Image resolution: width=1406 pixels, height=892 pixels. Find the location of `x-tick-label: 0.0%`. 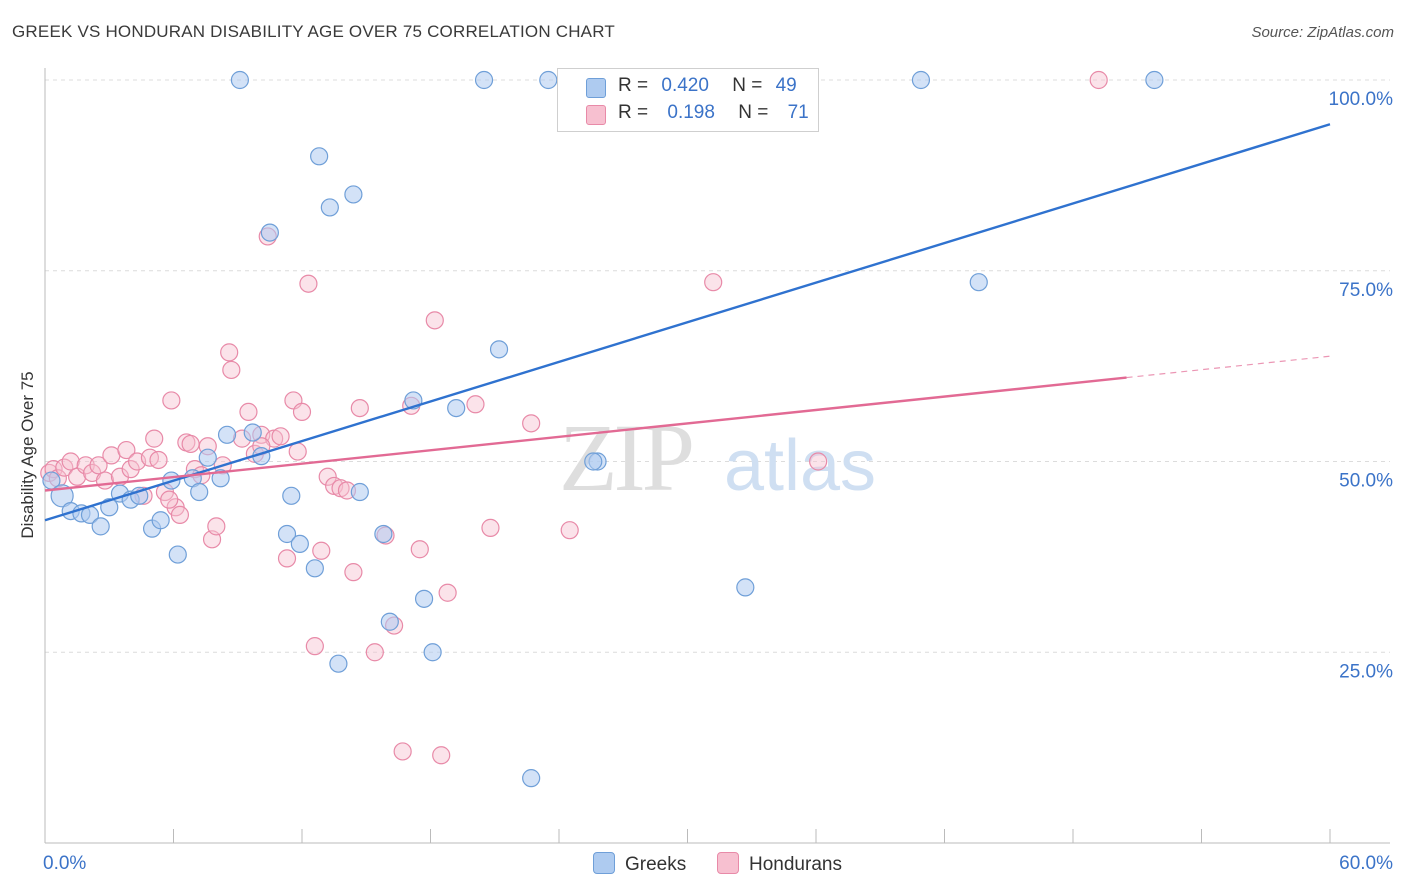

x-tick-label: 0.0% is located at coordinates (64, 863).